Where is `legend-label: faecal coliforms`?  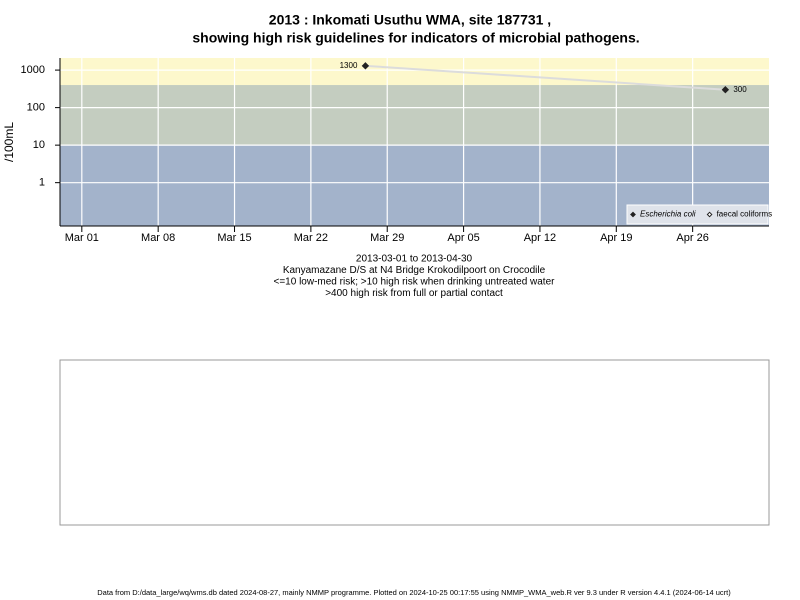
legend-label: faecal coliforms is located at coordinates (745, 214).